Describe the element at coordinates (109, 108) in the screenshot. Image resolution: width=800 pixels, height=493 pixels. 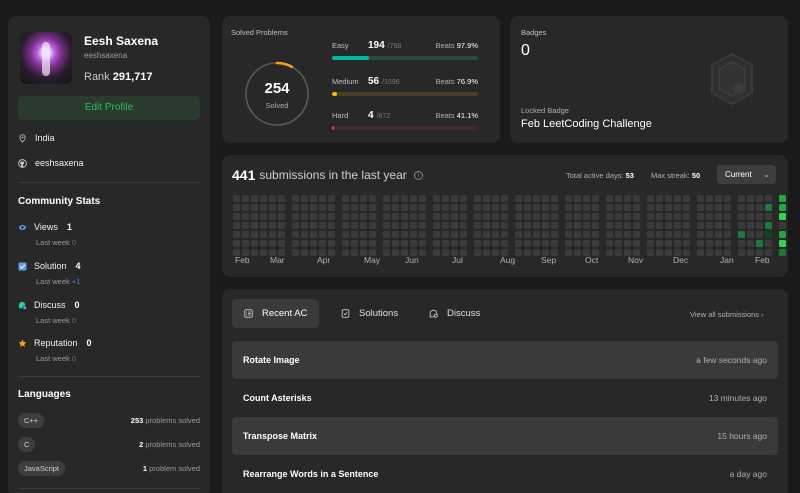
I see `edit-profile-button: Edit Profile` at that location.